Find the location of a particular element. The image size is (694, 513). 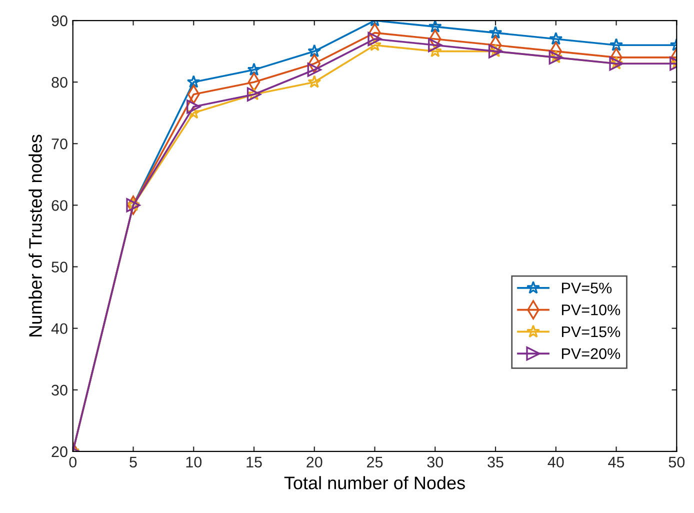

y-tick-label: 70 is located at coordinates (60, 144).